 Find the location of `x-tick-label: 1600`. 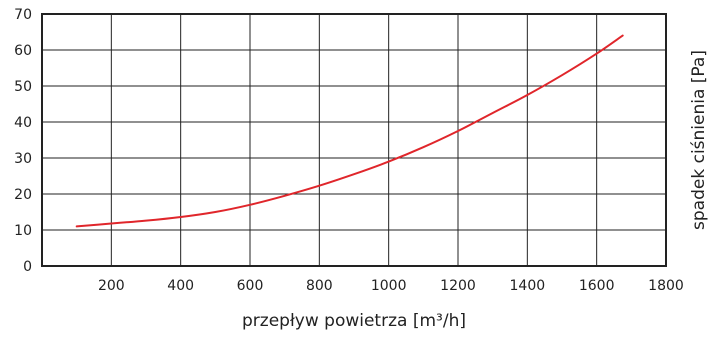

x-tick-label: 1600 is located at coordinates (597, 286).